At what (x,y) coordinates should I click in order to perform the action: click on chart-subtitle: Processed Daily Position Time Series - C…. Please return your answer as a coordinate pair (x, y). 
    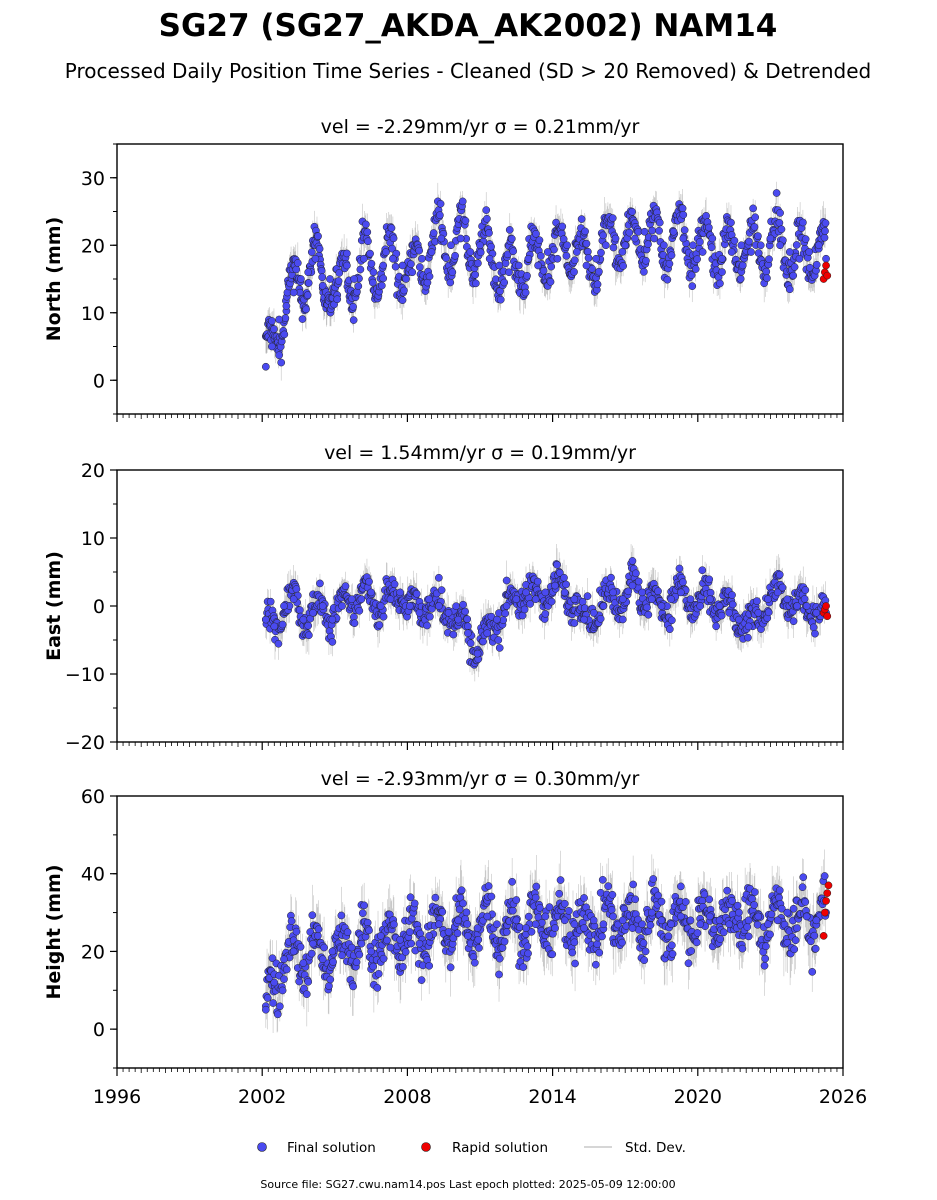
    Looking at the image, I should click on (468, 71).